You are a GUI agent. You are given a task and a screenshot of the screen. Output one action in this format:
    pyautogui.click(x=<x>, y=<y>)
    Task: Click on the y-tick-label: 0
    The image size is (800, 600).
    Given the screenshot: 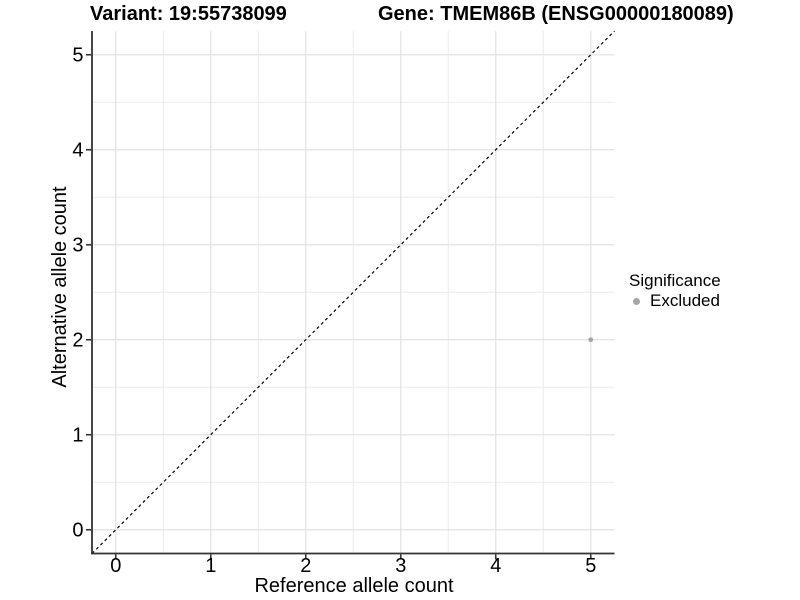 What is the action you would take?
    pyautogui.click(x=77, y=530)
    